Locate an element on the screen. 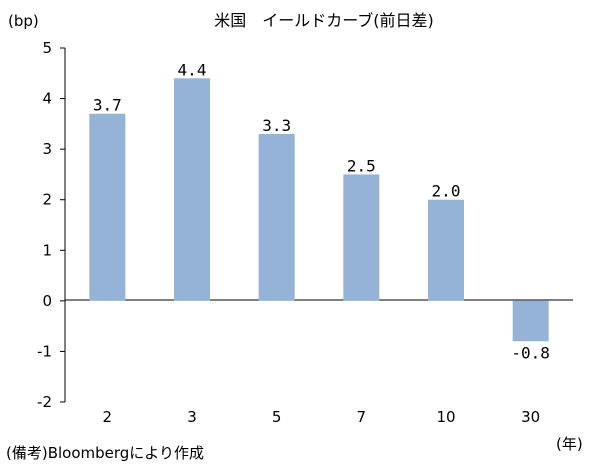 The image size is (607, 474). y-tick-label: 0 is located at coordinates (47, 301).